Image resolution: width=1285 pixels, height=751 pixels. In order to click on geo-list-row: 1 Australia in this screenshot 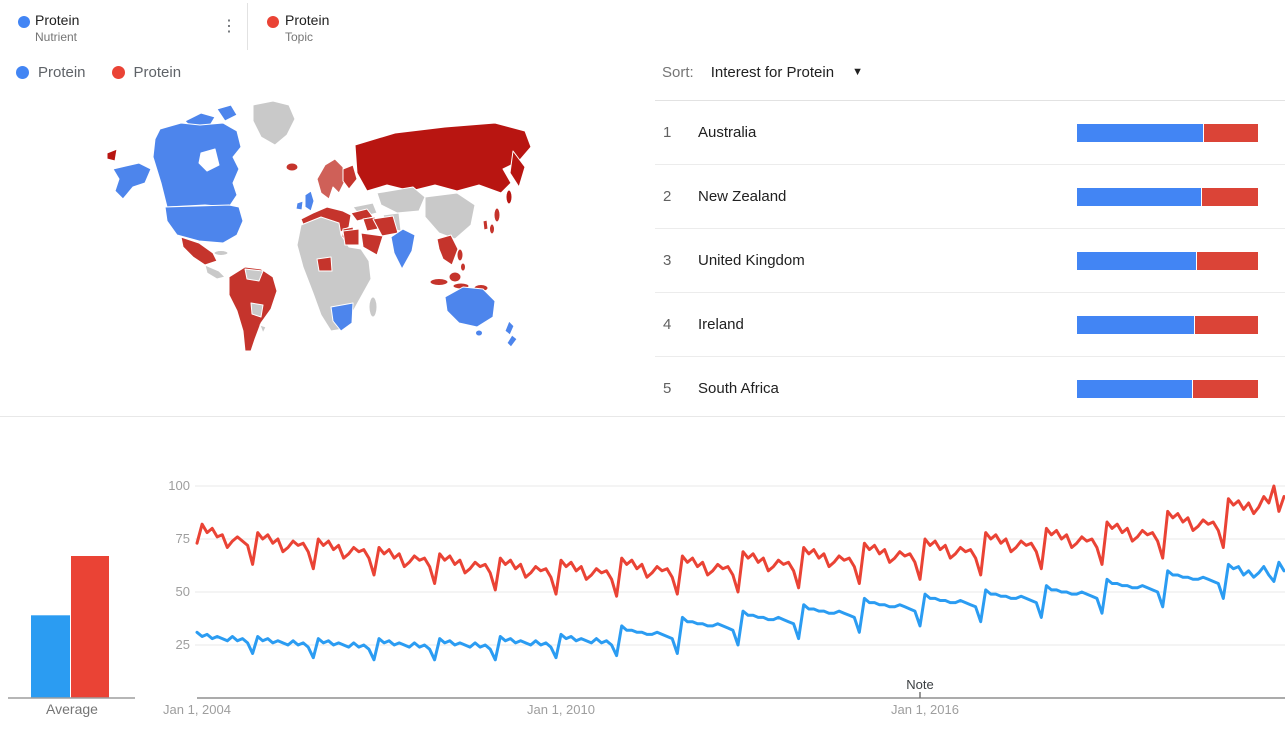, I will do `click(970, 133)`.